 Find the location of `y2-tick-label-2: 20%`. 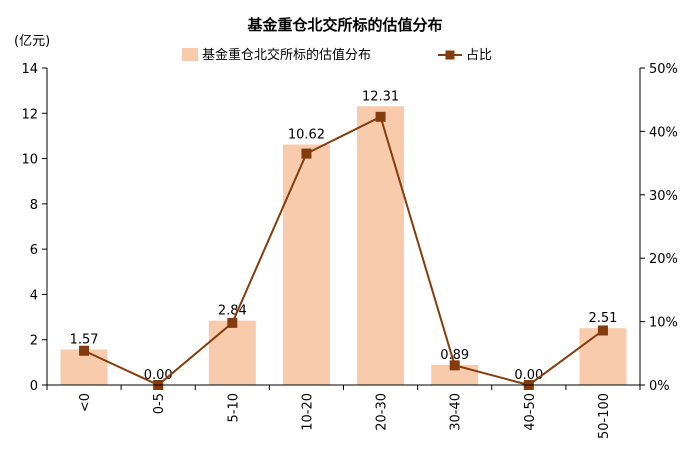

y2-tick-label-2: 20% is located at coordinates (663, 259).